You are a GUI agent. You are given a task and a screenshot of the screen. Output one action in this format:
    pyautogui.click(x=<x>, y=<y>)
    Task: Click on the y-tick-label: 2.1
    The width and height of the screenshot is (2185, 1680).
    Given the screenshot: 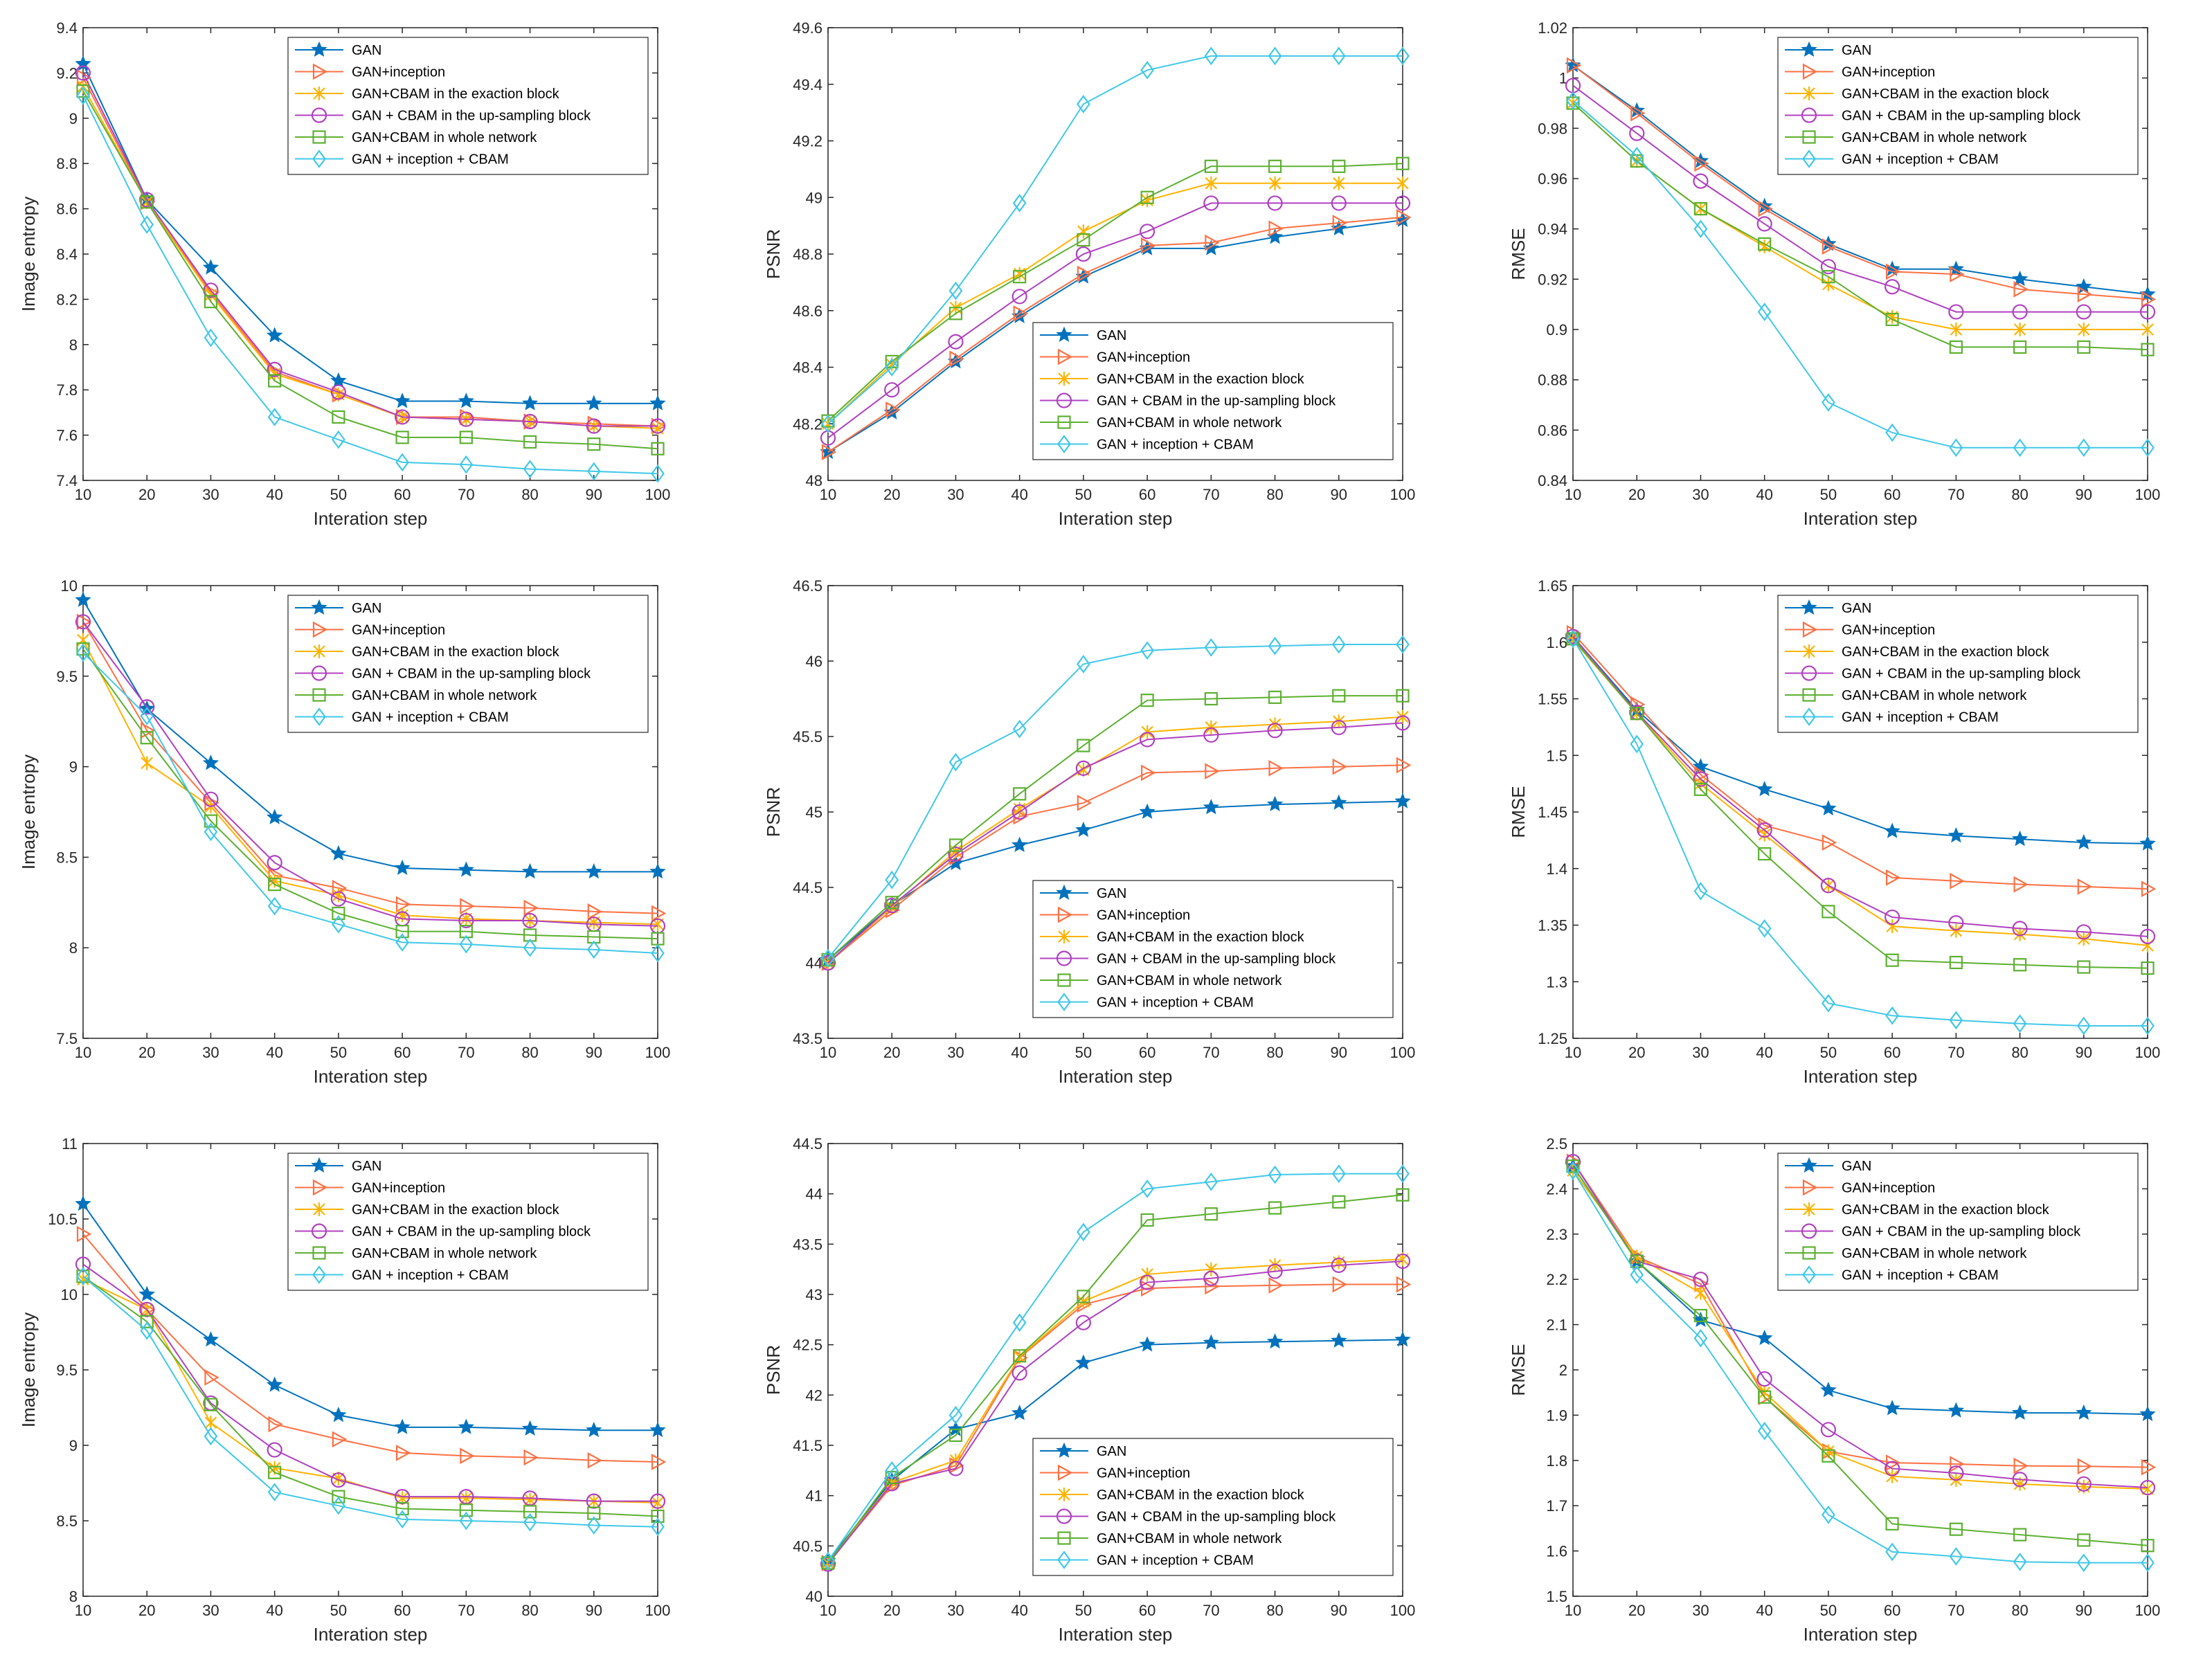 What is the action you would take?
    pyautogui.click(x=1556, y=1325)
    